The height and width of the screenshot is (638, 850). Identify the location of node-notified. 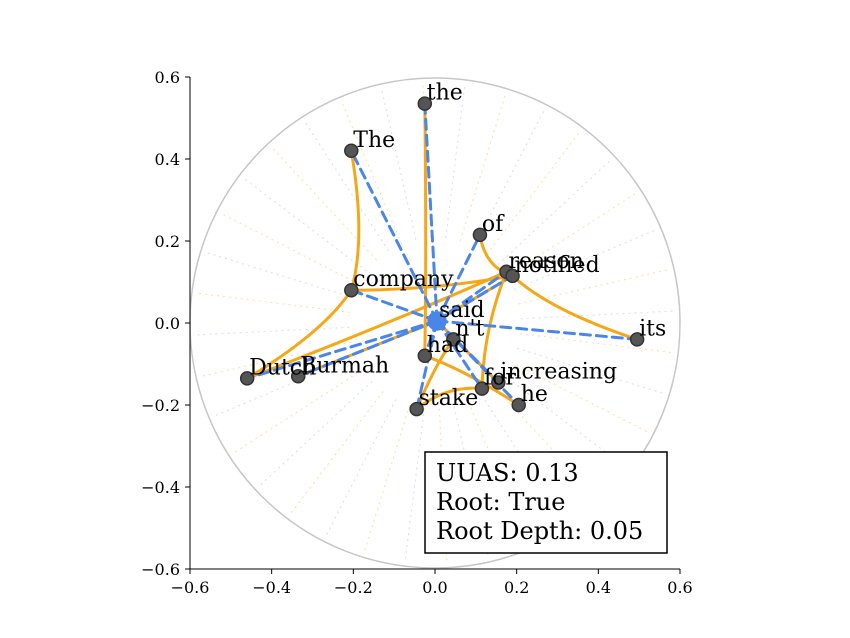
(512, 276).